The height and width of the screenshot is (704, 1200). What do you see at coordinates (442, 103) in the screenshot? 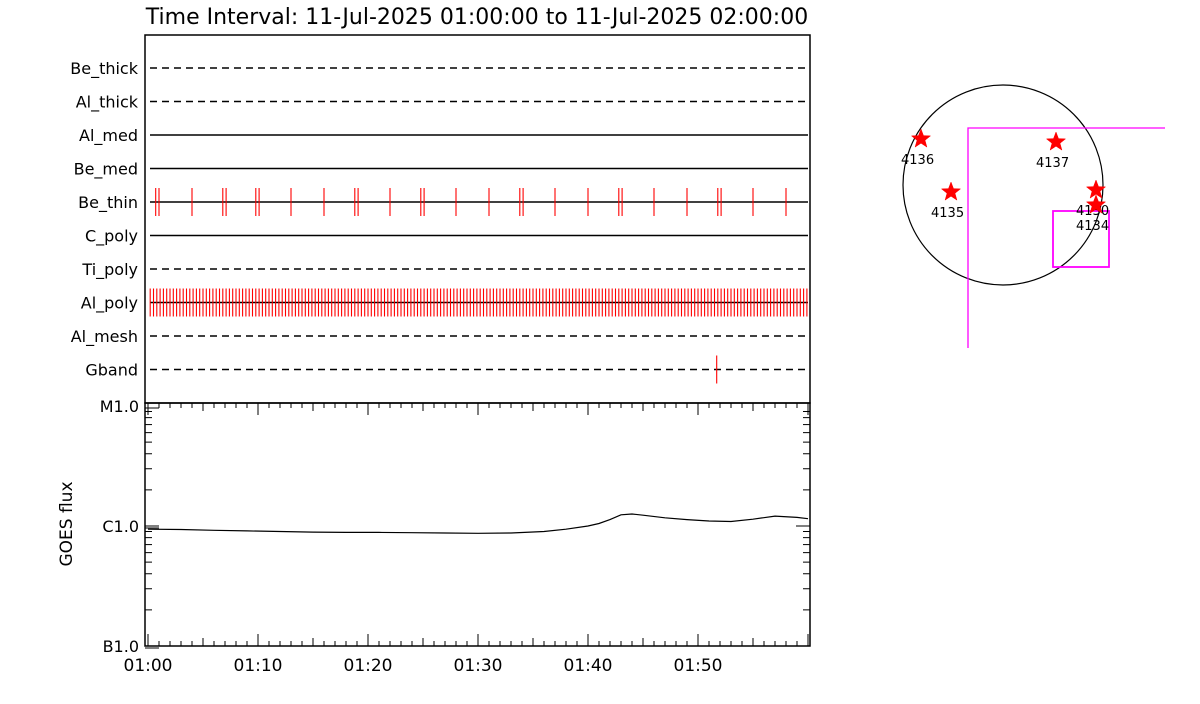
I see `timeline-row-al_thick: Al_thick` at bounding box center [442, 103].